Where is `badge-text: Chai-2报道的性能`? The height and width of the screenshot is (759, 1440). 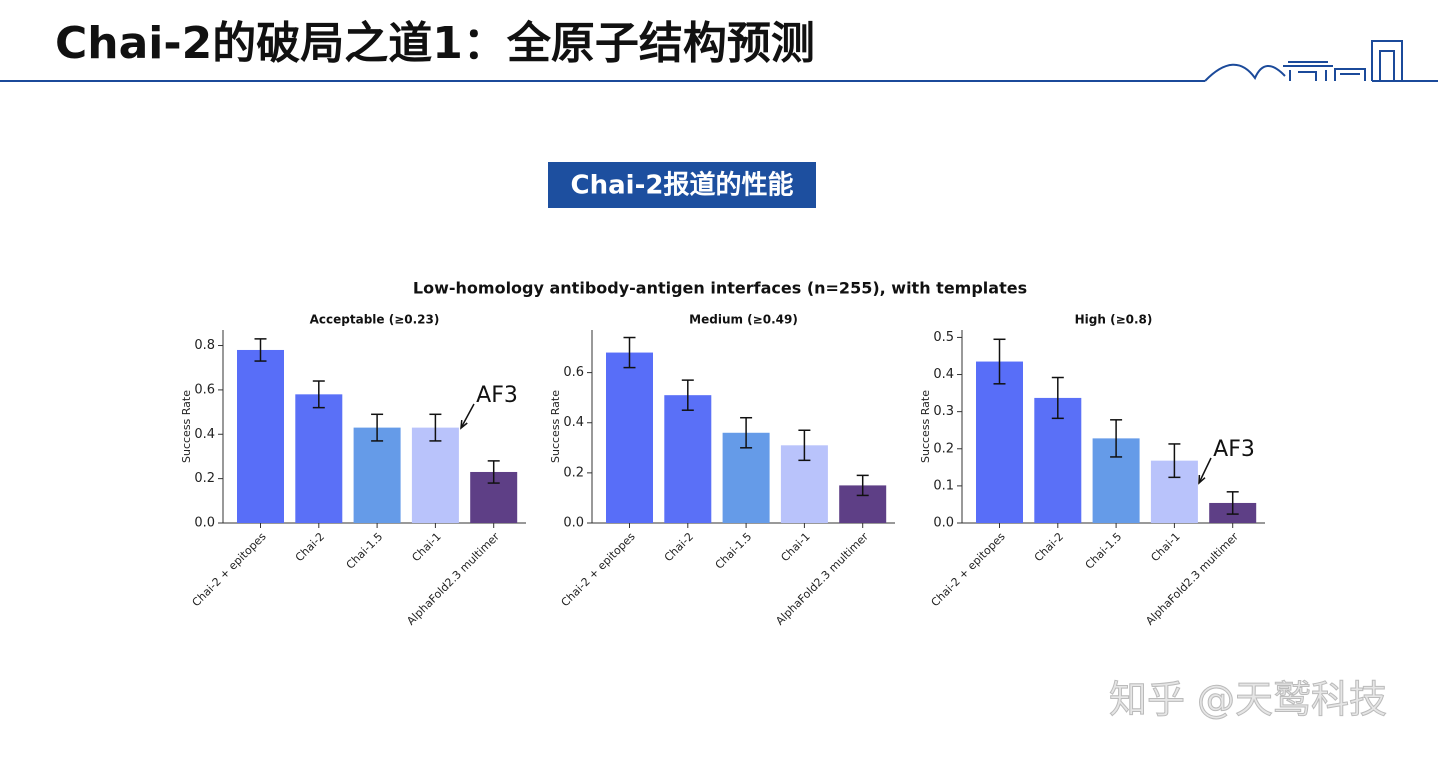 badge-text: Chai-2报道的性能 is located at coordinates (682, 185).